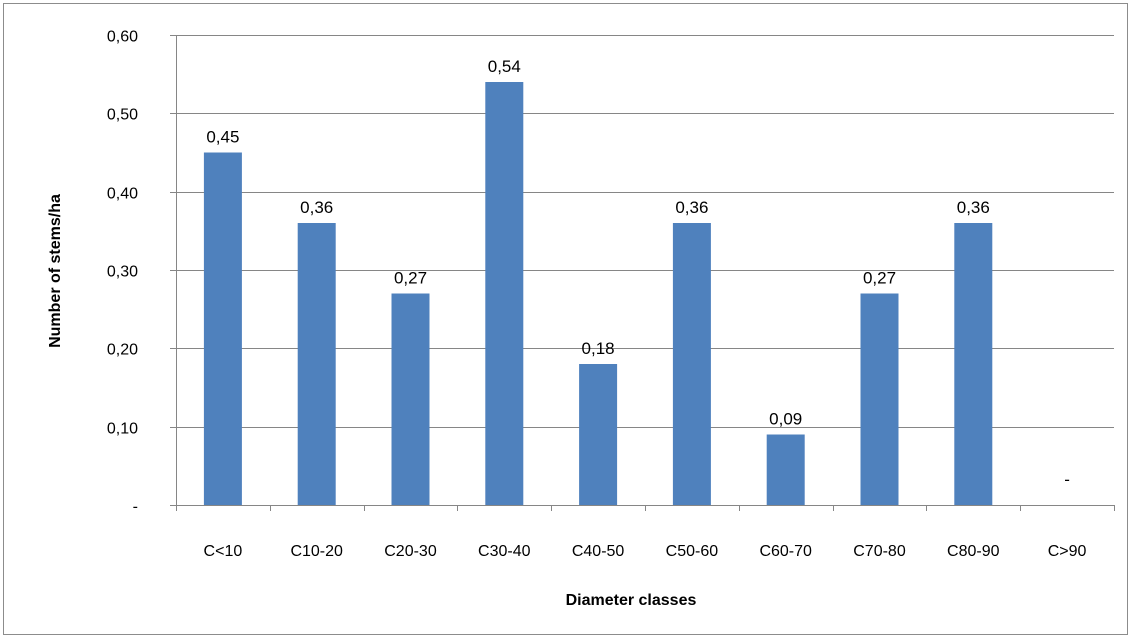  I want to click on y-tick-label: 0,10, so click(122, 429).